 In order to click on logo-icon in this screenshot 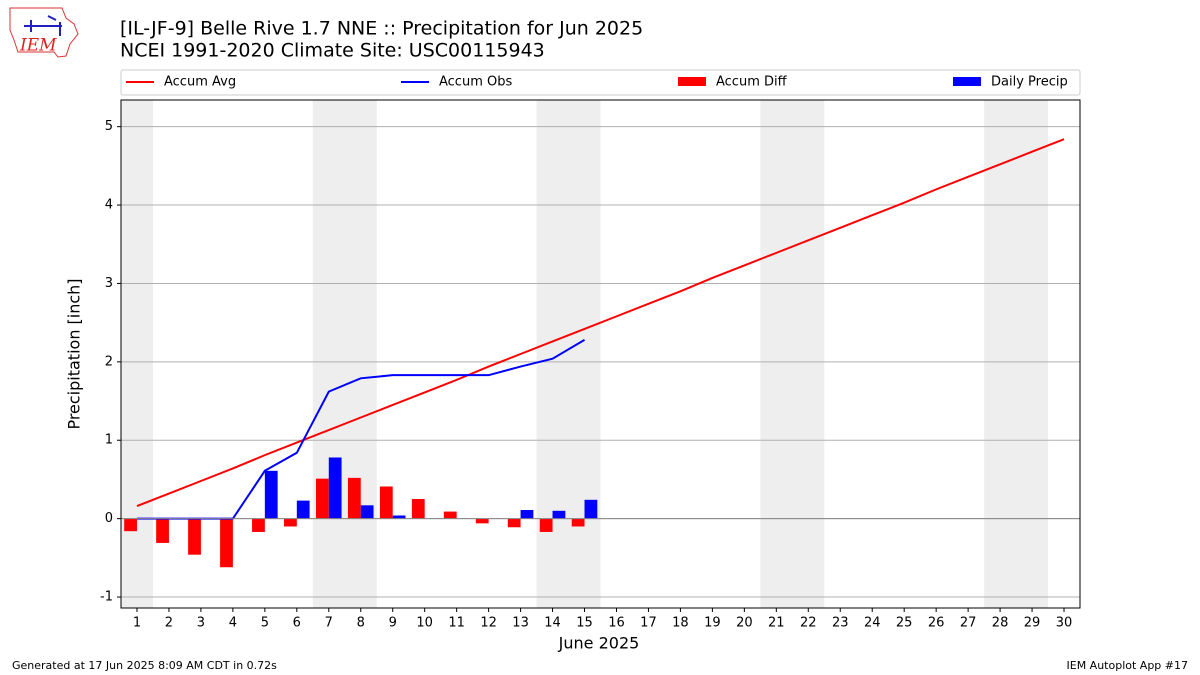, I will do `click(43, 25)`.